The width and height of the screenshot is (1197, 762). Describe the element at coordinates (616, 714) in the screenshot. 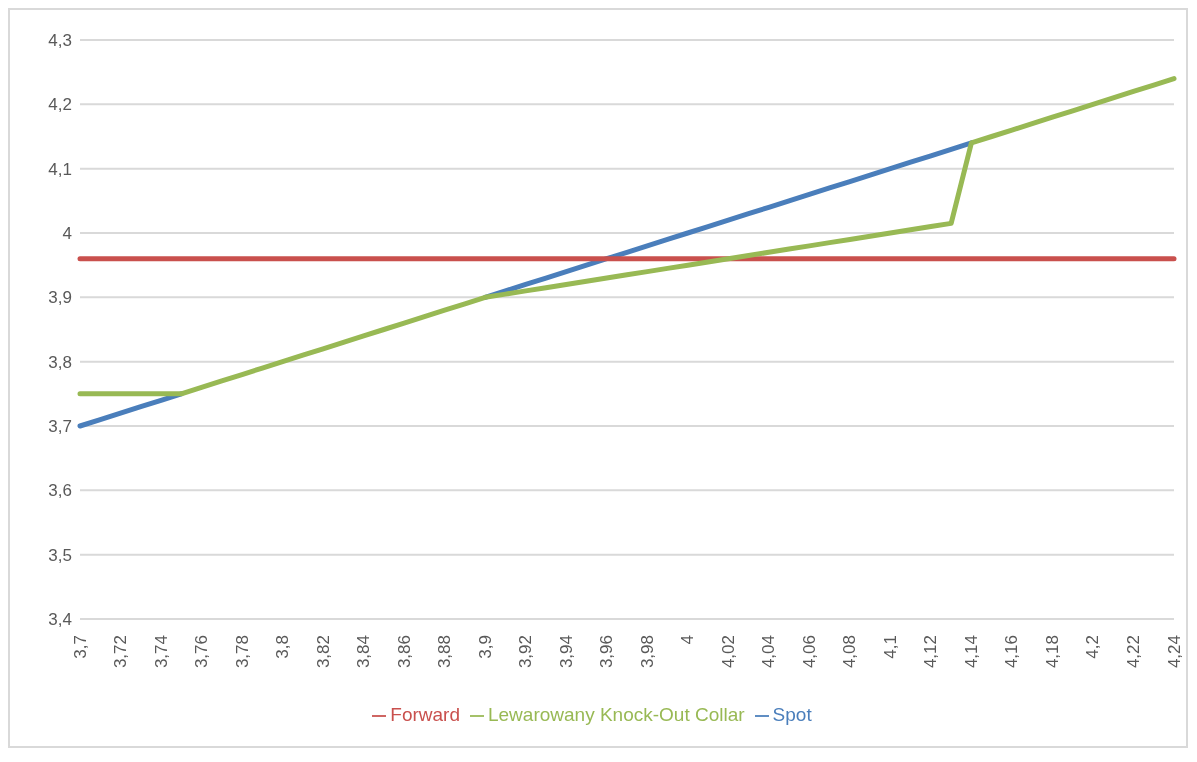

I see `legend-label: Lewarowany Knock-Out Collar` at that location.